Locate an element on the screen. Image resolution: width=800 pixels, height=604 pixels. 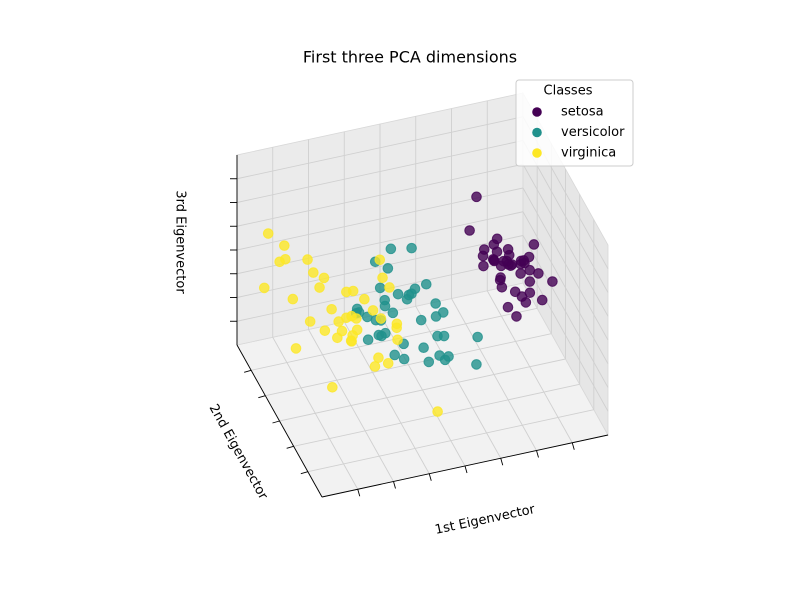
x-axis is located at coordinates (465, 466).